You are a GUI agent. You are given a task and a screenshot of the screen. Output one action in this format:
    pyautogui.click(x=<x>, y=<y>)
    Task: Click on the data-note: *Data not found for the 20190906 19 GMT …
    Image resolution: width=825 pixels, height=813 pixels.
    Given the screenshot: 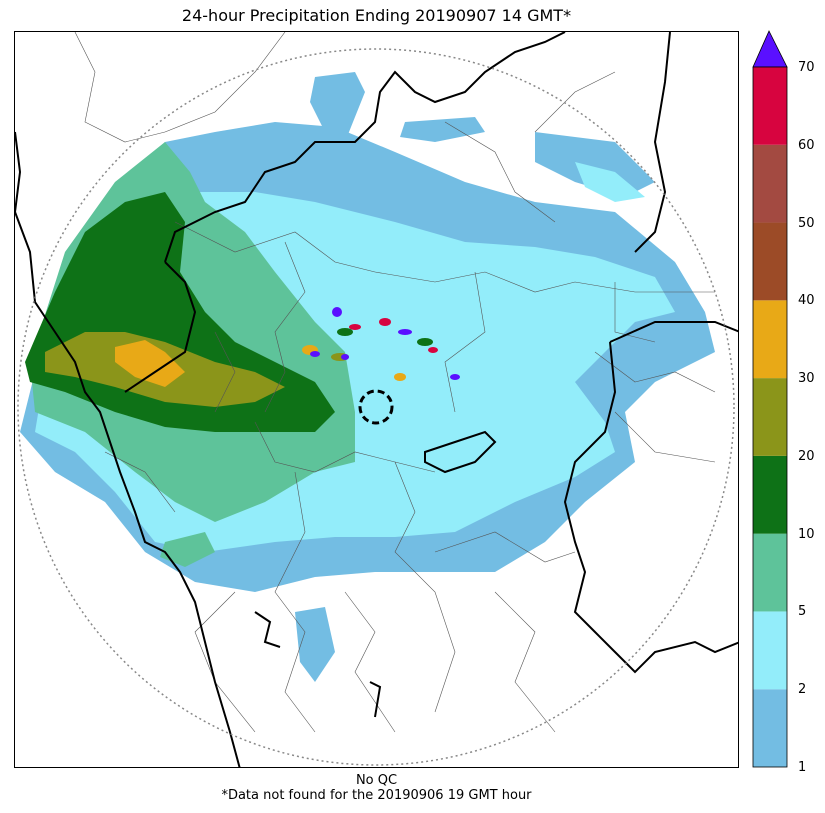 What is the action you would take?
    pyautogui.click(x=376, y=795)
    